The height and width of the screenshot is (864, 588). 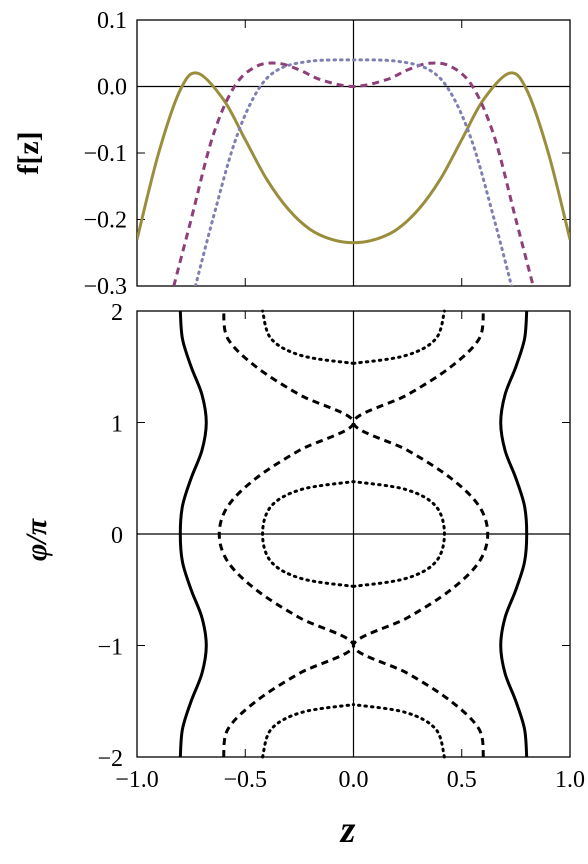 I want to click on bottom-x-tick-label-4: 1.0, so click(x=570, y=780).